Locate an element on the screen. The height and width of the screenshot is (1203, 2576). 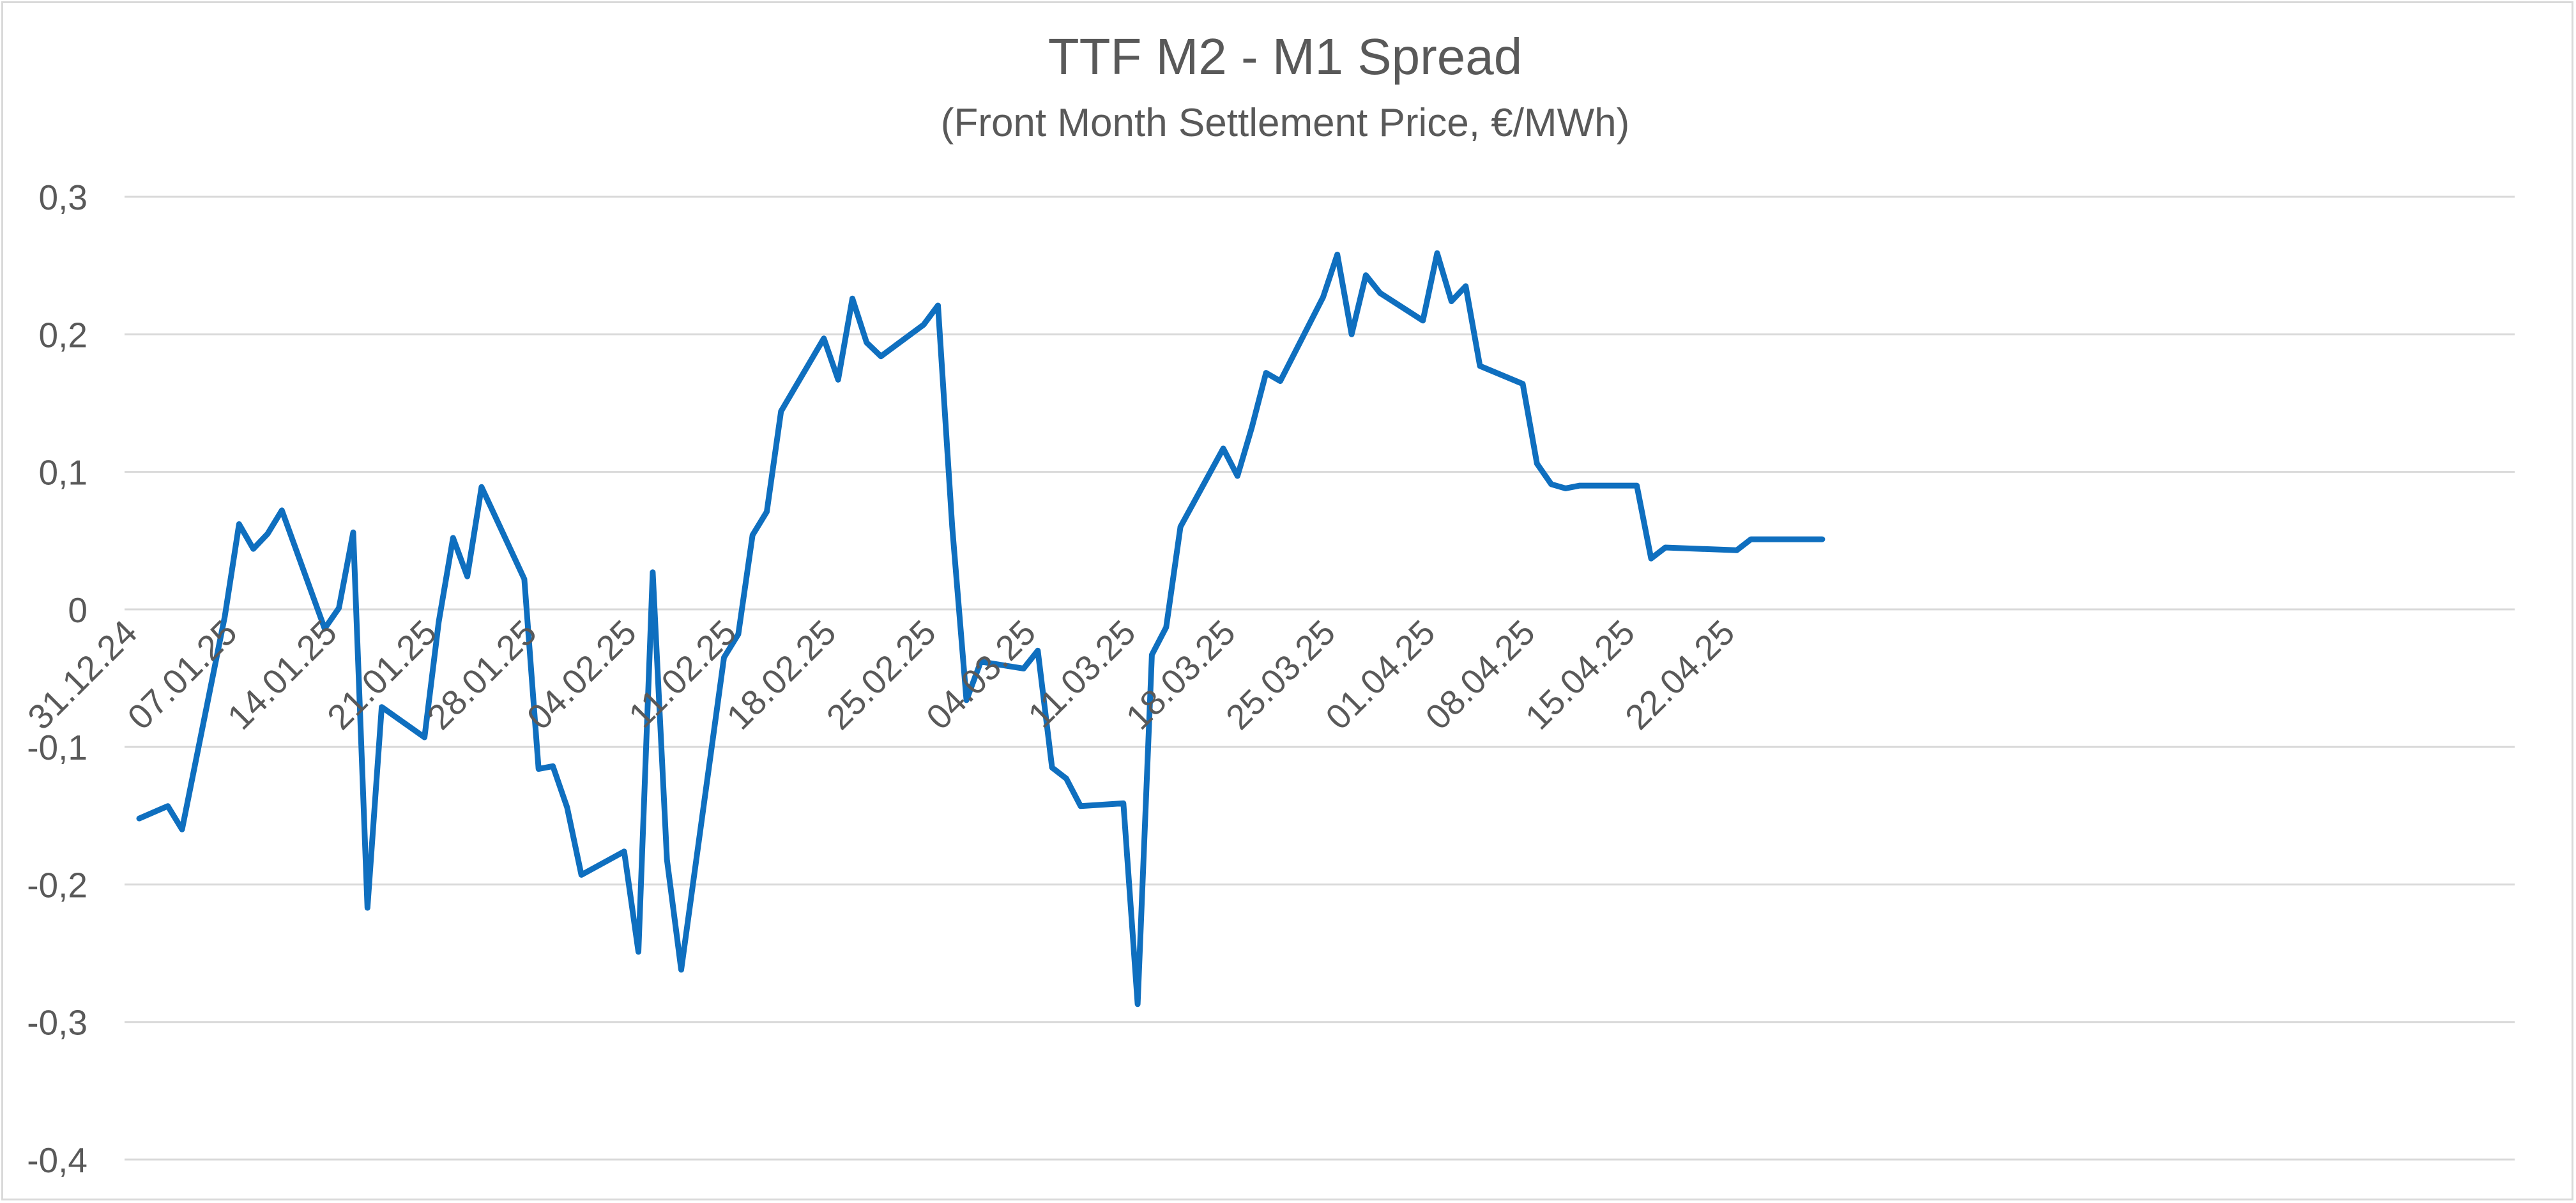
y-tick-label: -0,4 is located at coordinates (58, 1160).